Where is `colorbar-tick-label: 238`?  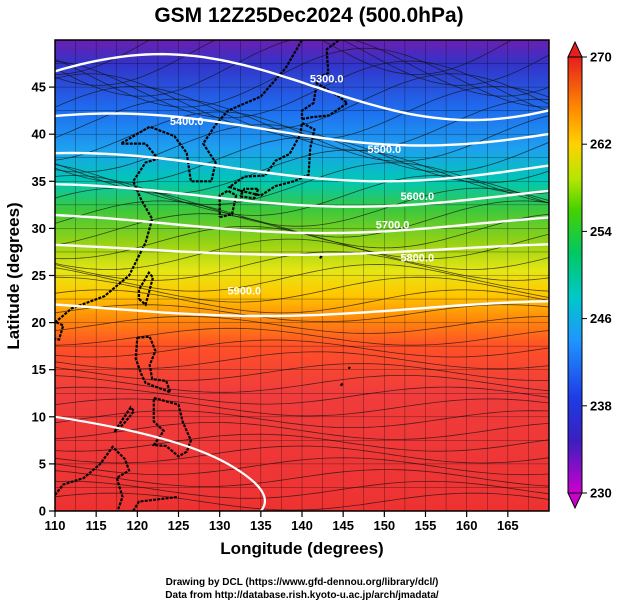
colorbar-tick-label: 238 is located at coordinates (601, 405).